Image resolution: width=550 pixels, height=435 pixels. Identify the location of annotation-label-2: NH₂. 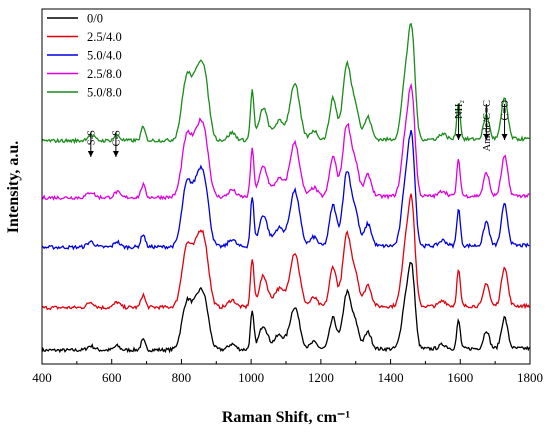
(459, 109).